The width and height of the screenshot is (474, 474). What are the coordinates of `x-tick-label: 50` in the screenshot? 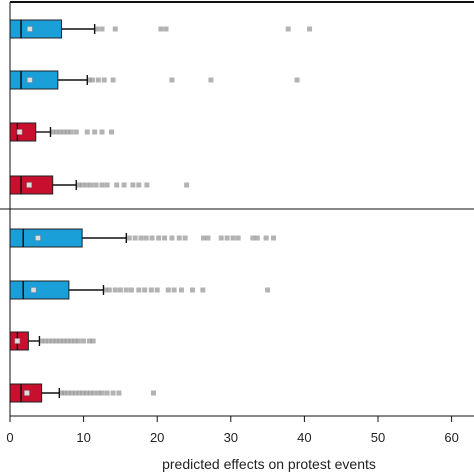 It's located at (378, 437).